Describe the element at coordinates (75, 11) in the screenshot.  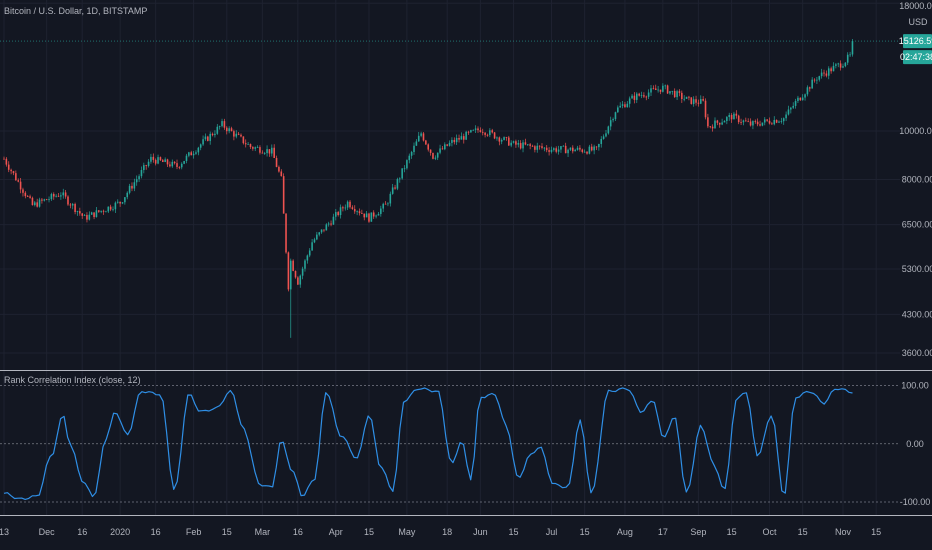
I see `main-legend: Bitcoin / U.S. Dollar, 1D, BITSTAMP` at that location.